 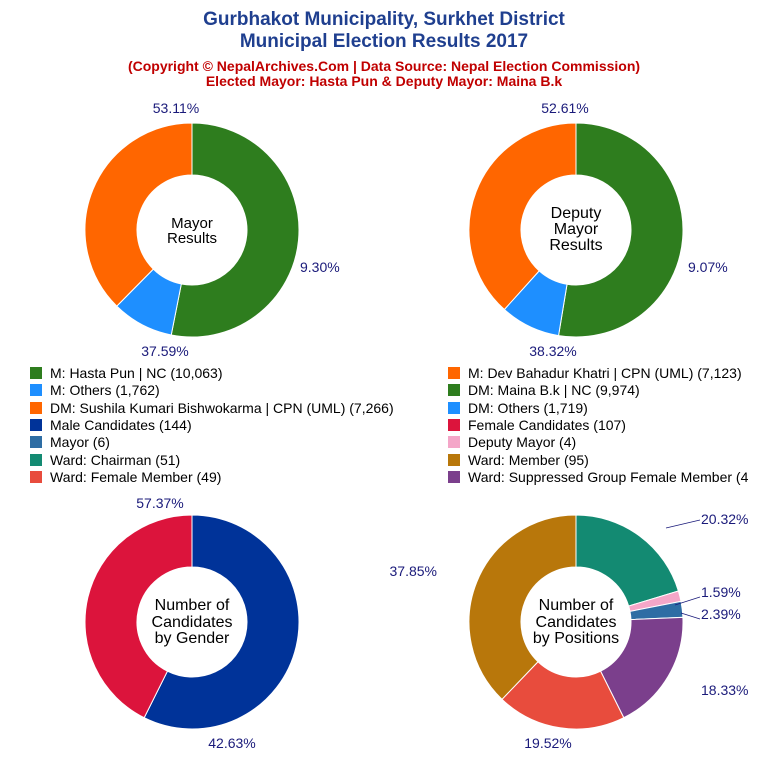 I want to click on legend-label: Female Candidates (107), so click(x=547, y=424).